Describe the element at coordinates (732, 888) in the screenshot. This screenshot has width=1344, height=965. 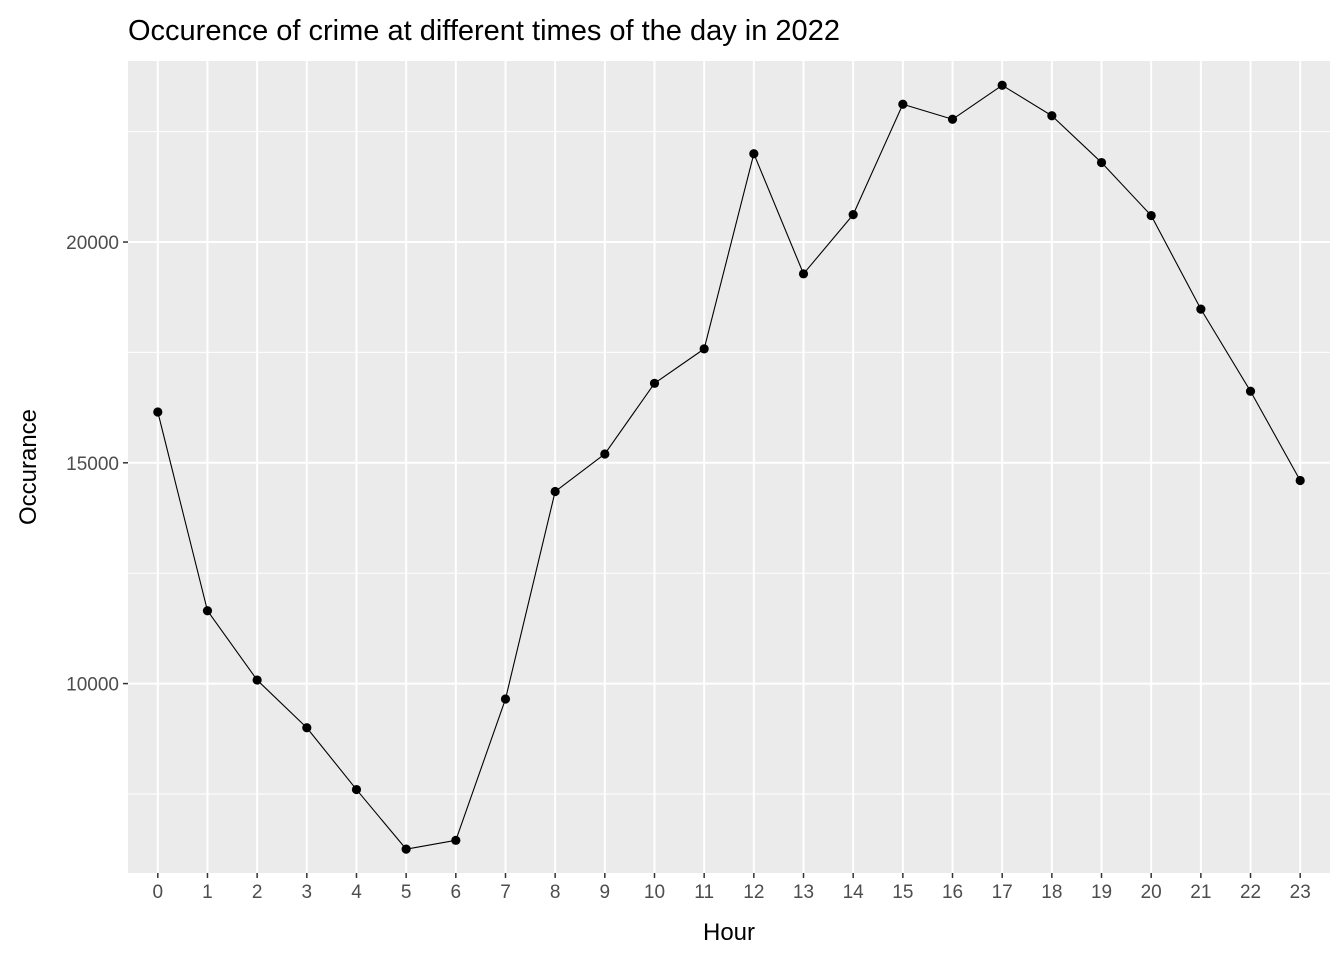
I see `x-axis-ticks: 0 1 2 3 4 5 6 7 8 9 10 11 12 13 14 15 16 17 18 19 20 21 22 23` at that location.